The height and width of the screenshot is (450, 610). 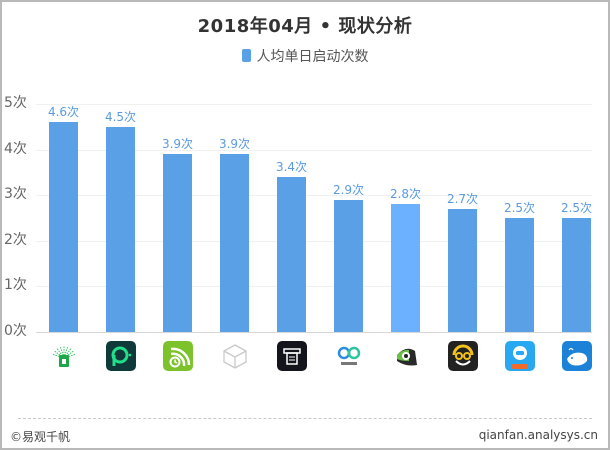 What do you see at coordinates (15, 194) in the screenshot?
I see `y-tick-label: 3次` at bounding box center [15, 194].